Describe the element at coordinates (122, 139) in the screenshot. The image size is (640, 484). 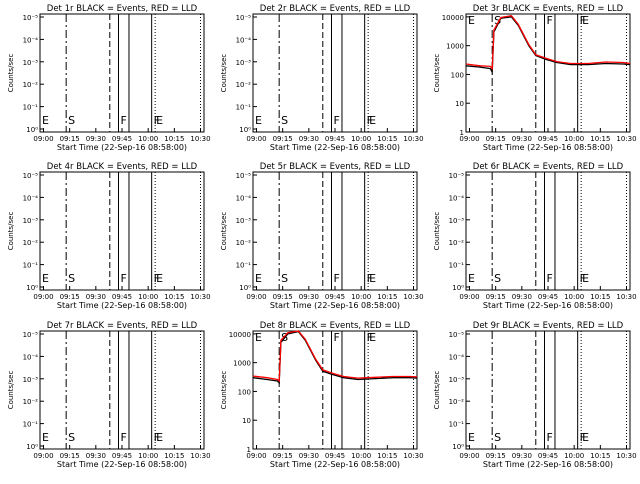
I see `det-1-xtick-3: 09:45` at that location.